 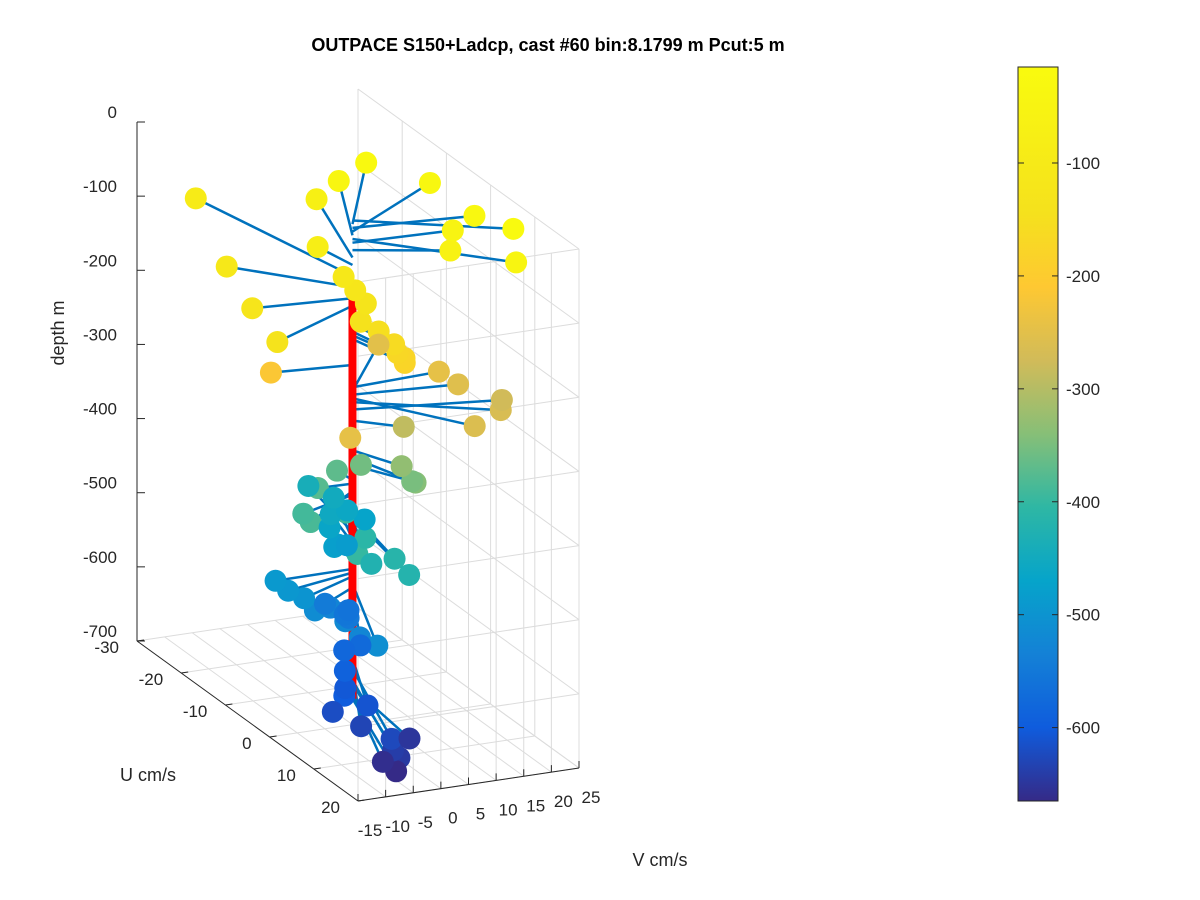 What do you see at coordinates (100, 260) in the screenshot?
I see `z-tick-label: -200` at bounding box center [100, 260].